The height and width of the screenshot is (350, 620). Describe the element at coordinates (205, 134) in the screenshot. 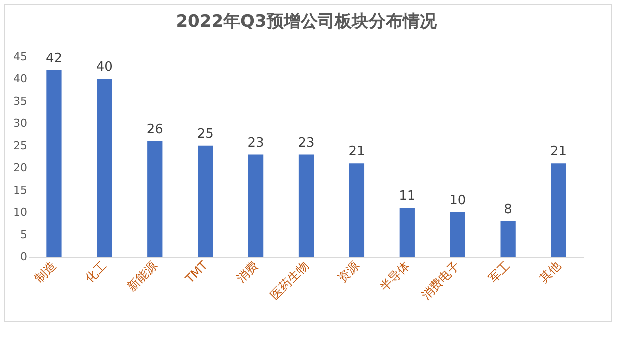

I see `data-label: 25` at that location.